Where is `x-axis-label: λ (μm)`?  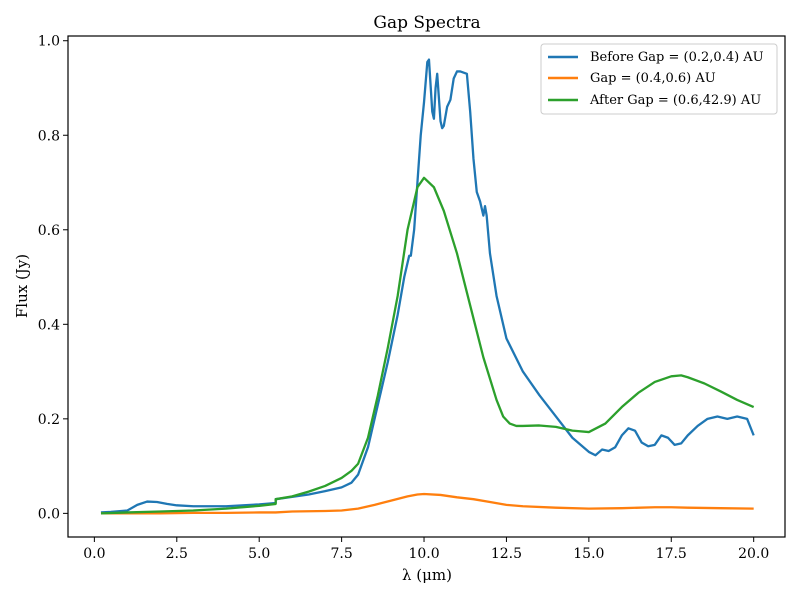 x-axis-label: λ (μm) is located at coordinates (427, 575).